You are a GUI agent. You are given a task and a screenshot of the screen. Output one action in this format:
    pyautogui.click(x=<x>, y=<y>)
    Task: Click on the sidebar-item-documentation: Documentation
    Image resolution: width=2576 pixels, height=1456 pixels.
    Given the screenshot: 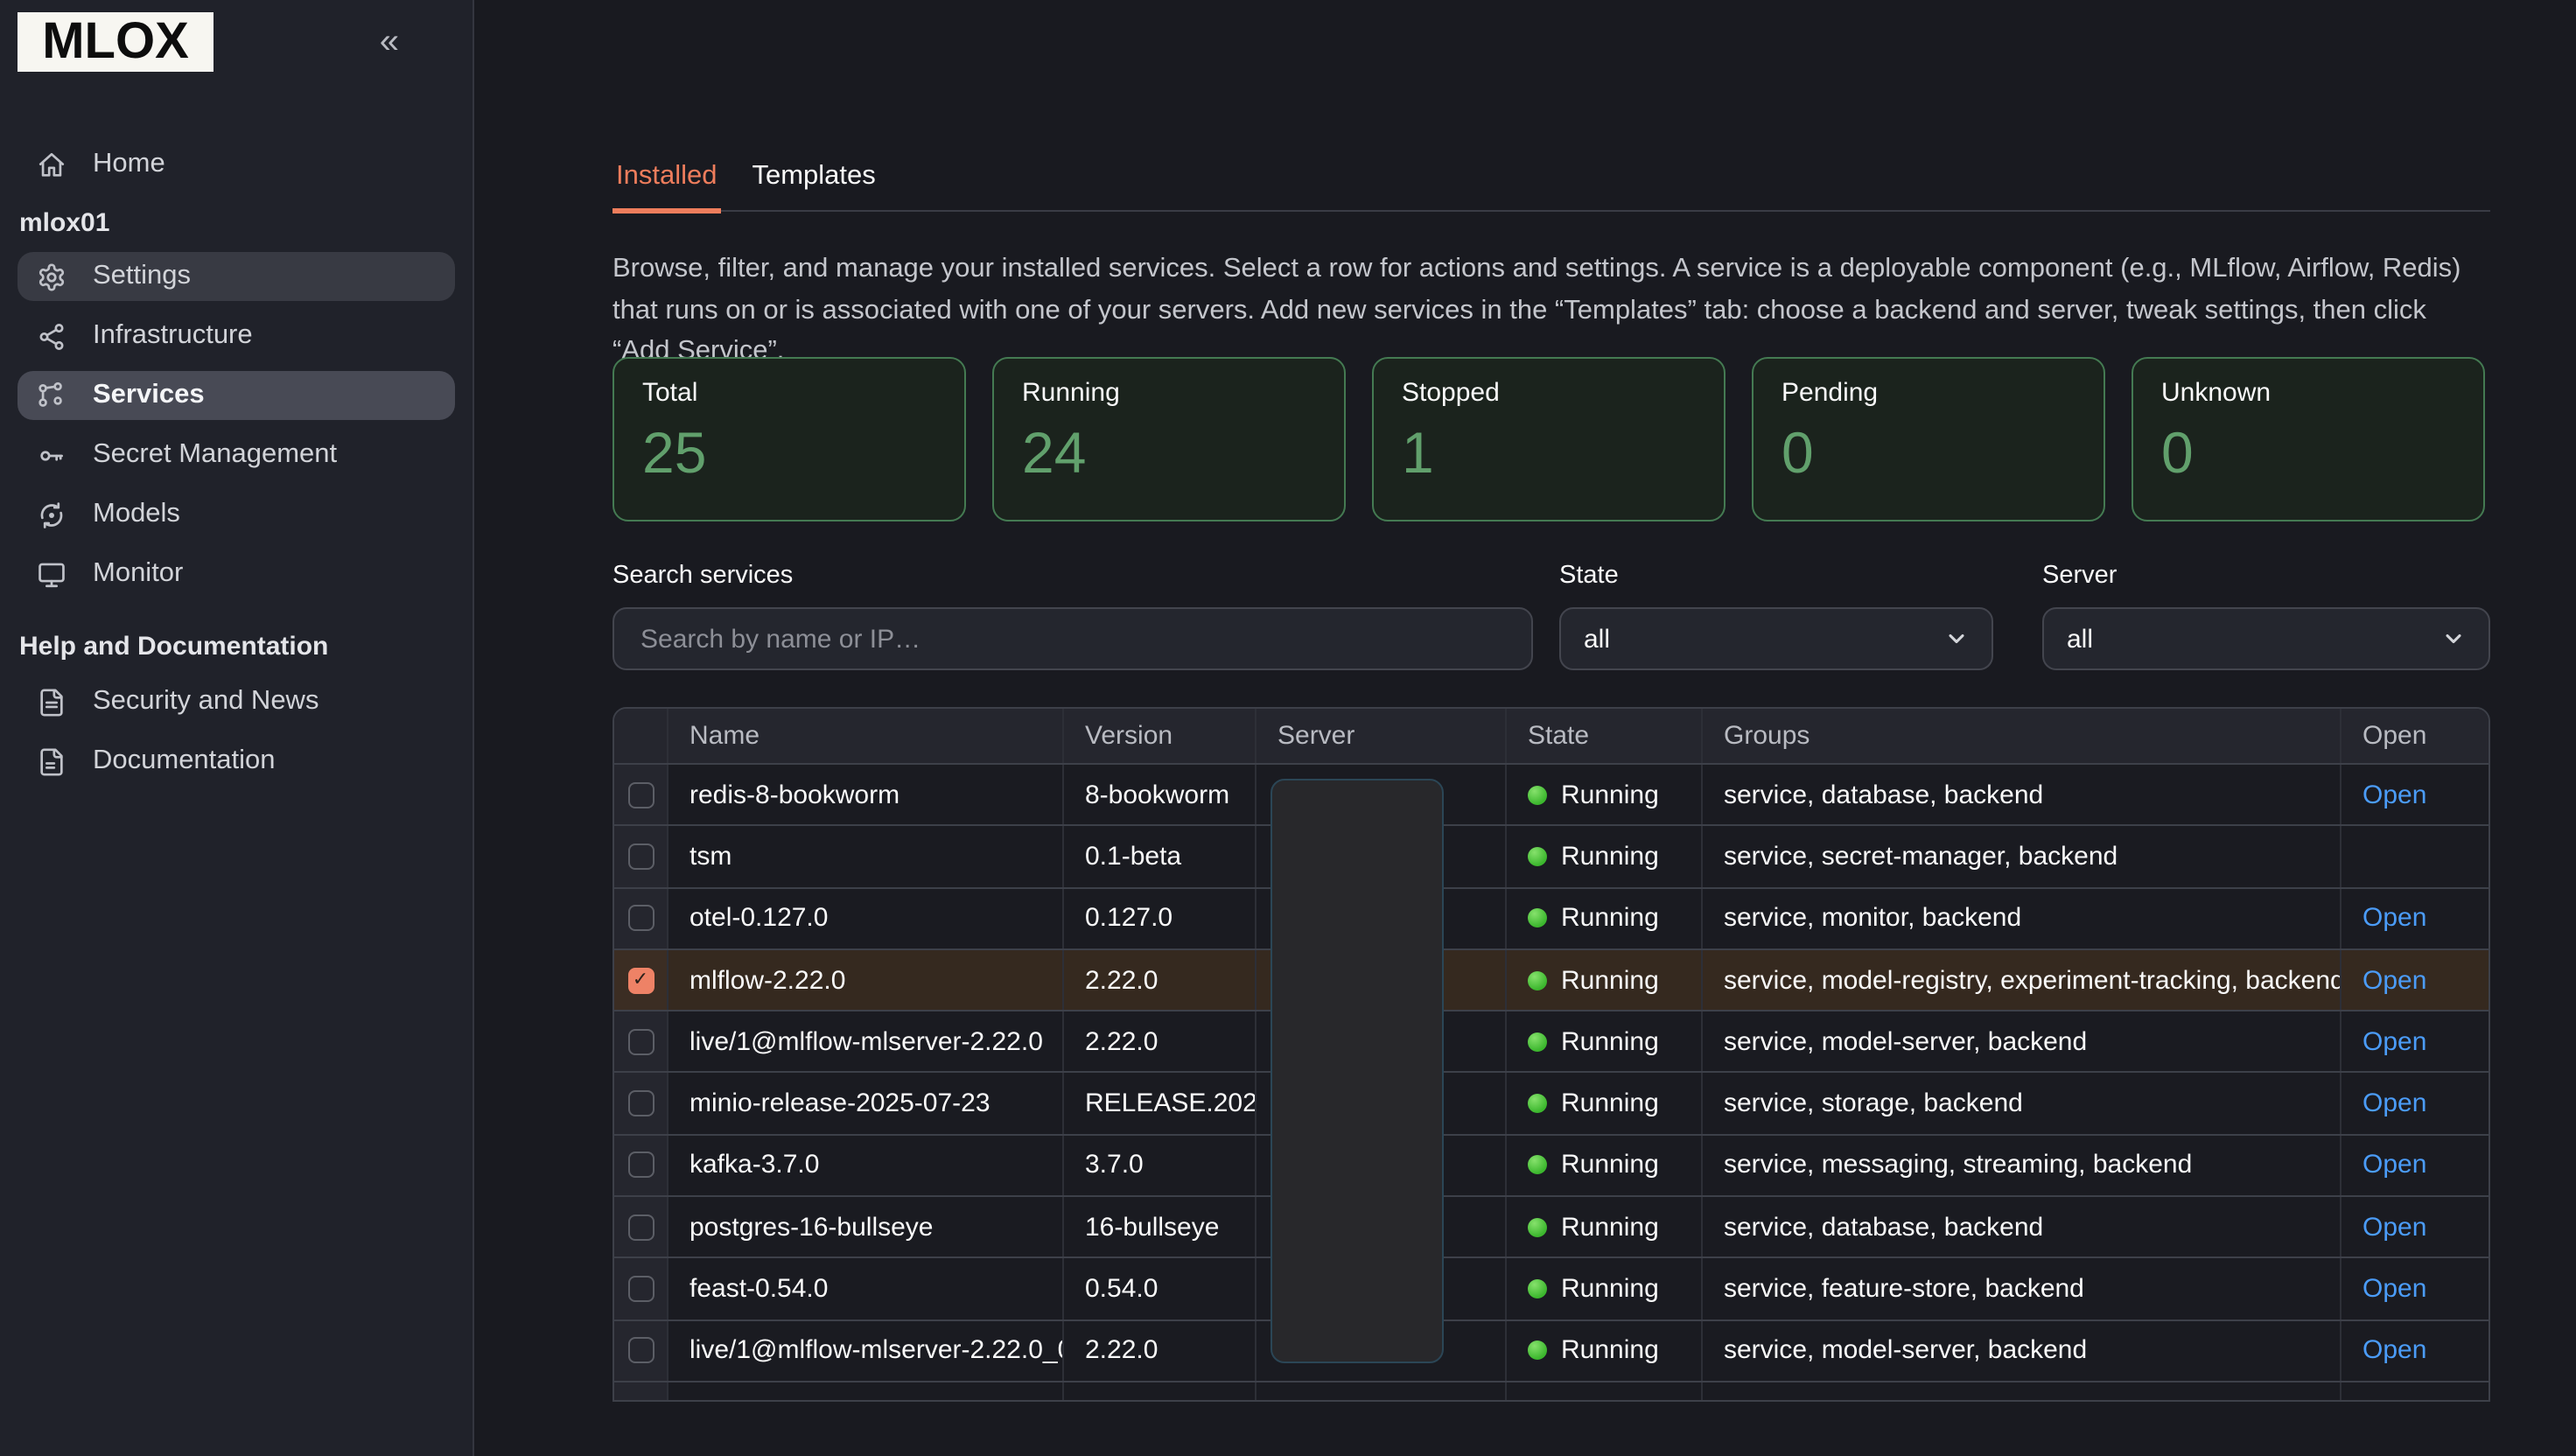 What is the action you would take?
    pyautogui.click(x=236, y=761)
    